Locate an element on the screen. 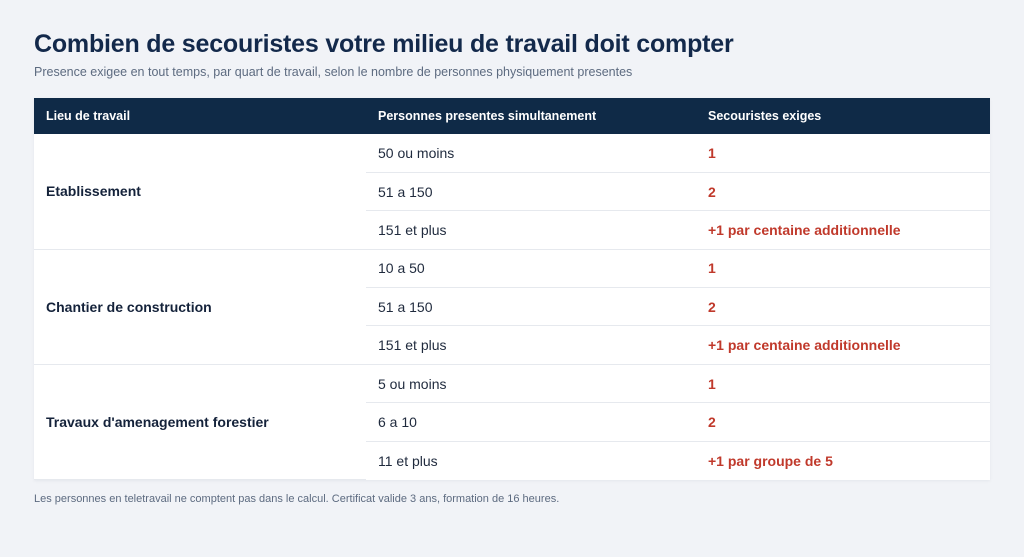 The width and height of the screenshot is (1024, 557). header-required: Secouristes exiges is located at coordinates (843, 116).